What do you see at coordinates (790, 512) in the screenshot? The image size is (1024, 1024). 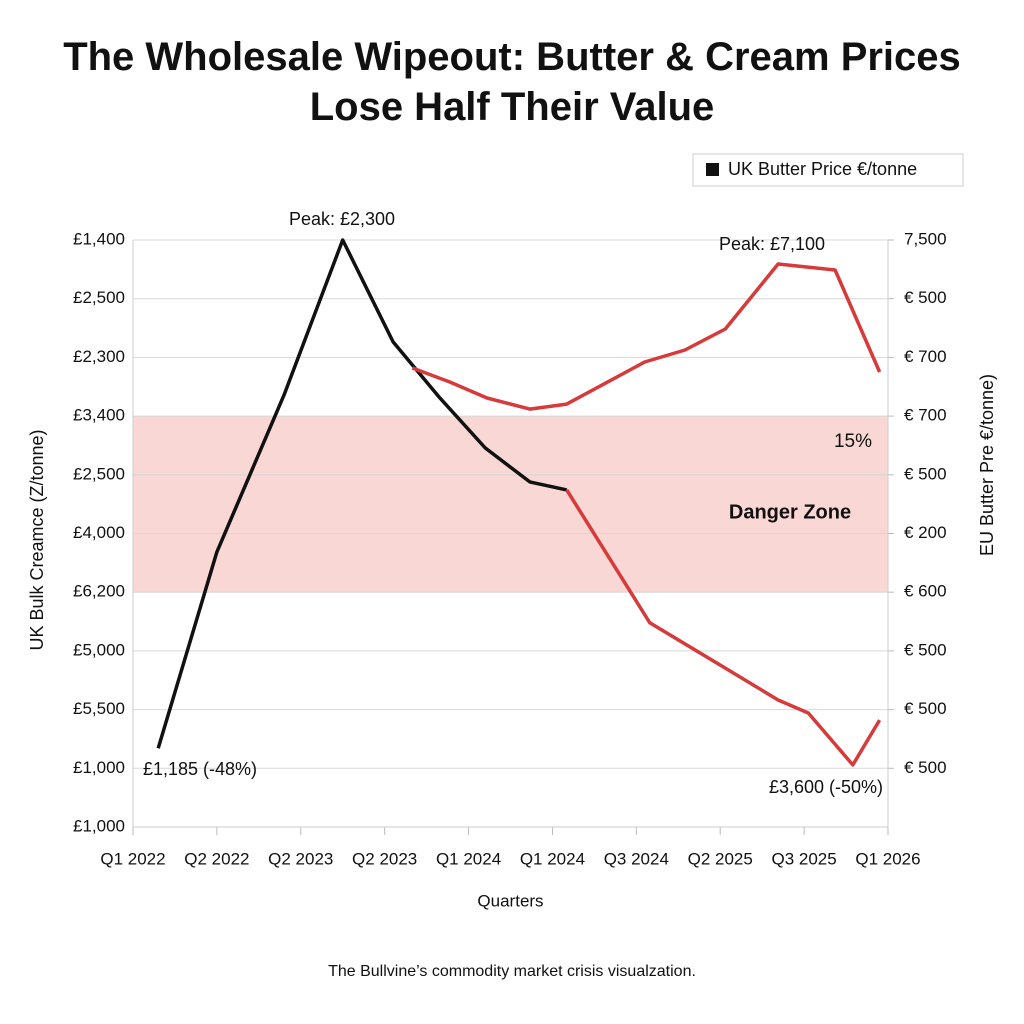 I see `band-label: Danger Zone` at bounding box center [790, 512].